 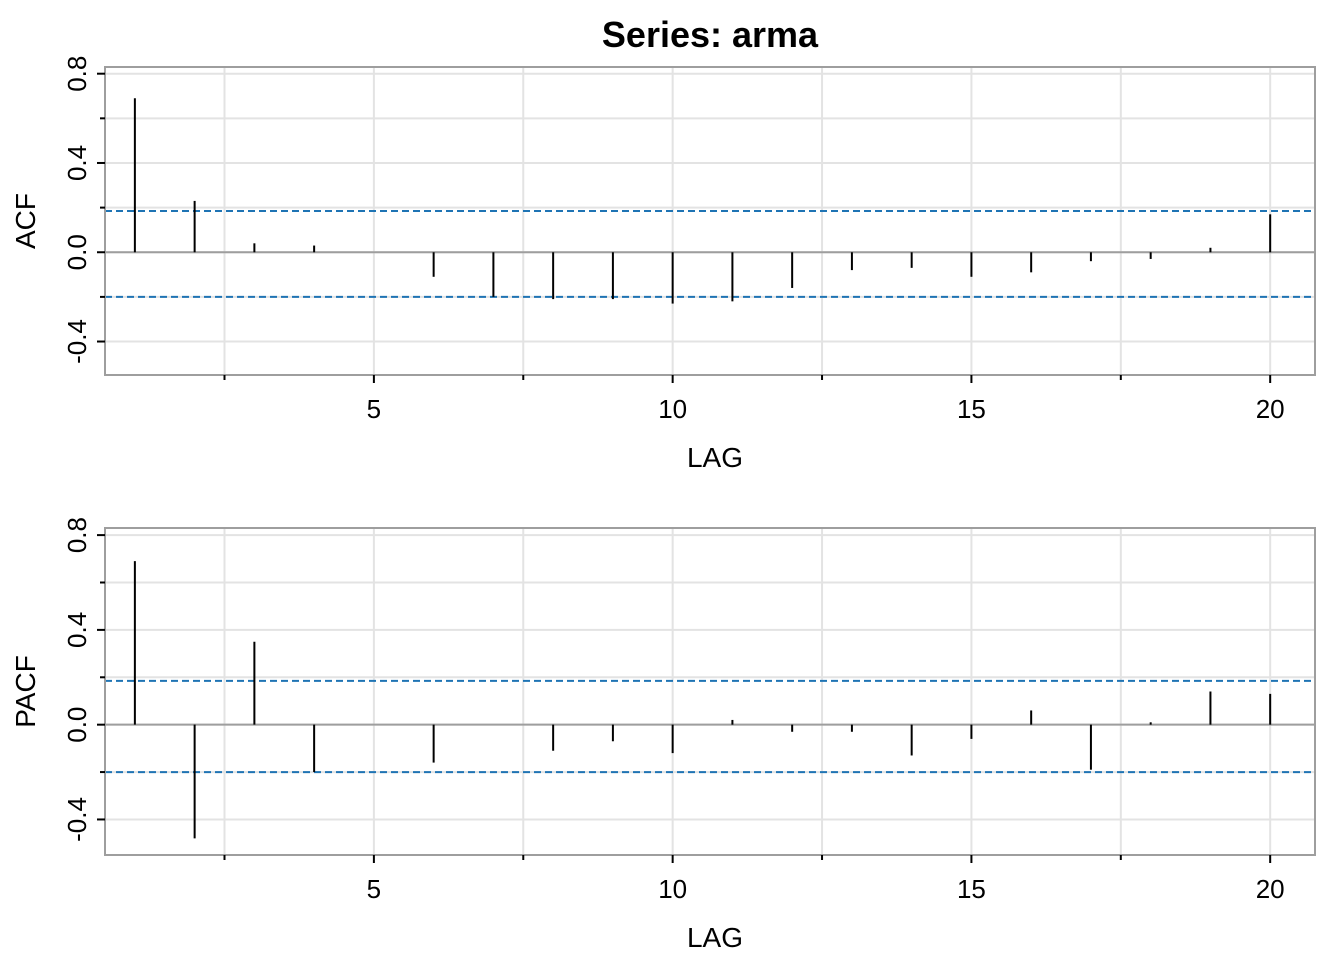 I want to click on figure-title: Series: arma, so click(x=710, y=34).